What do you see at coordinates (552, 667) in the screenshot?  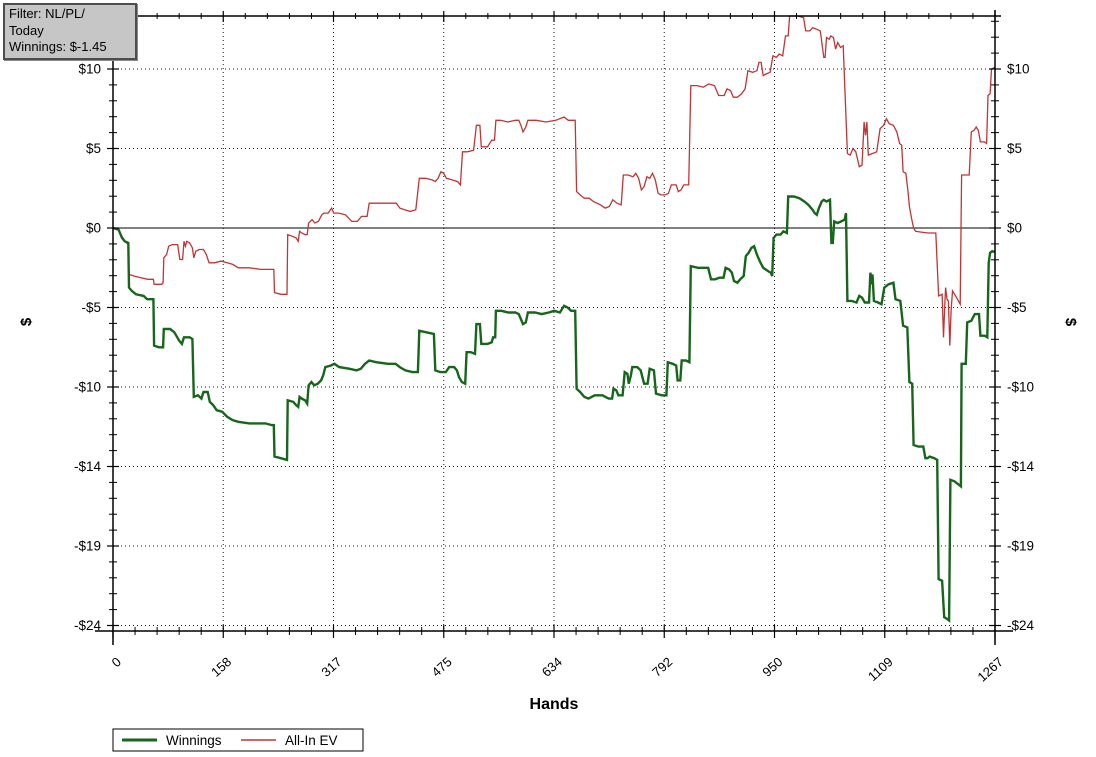 I see `x-tick-label: 634` at bounding box center [552, 667].